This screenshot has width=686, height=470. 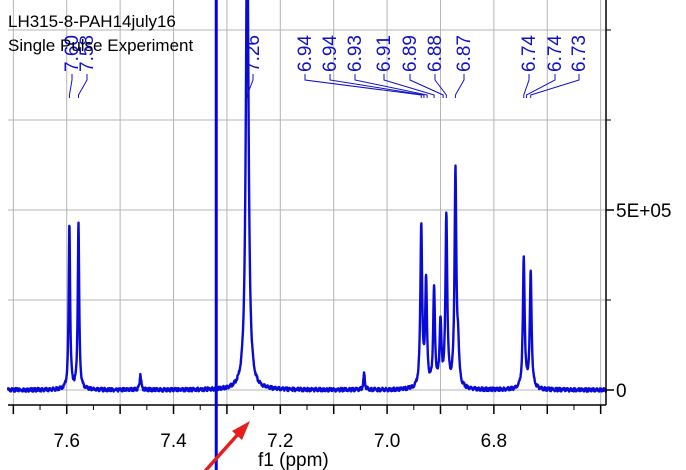 I want to click on y-axis-tick-label: 0, so click(x=621, y=391).